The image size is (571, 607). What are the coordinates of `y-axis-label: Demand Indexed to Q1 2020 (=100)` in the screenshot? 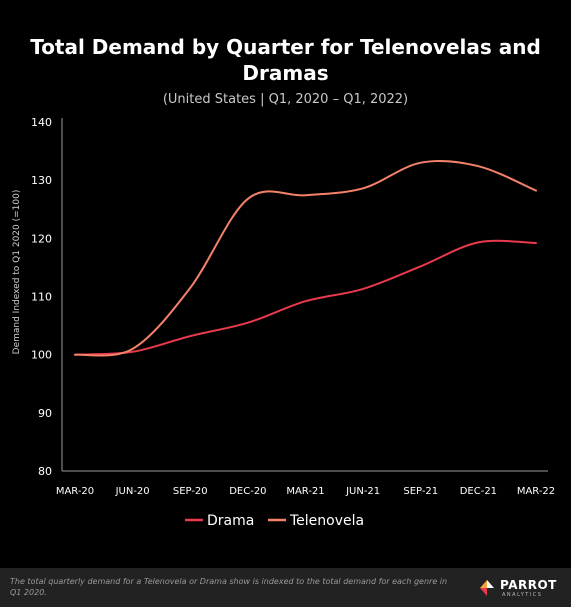 It's located at (17, 272).